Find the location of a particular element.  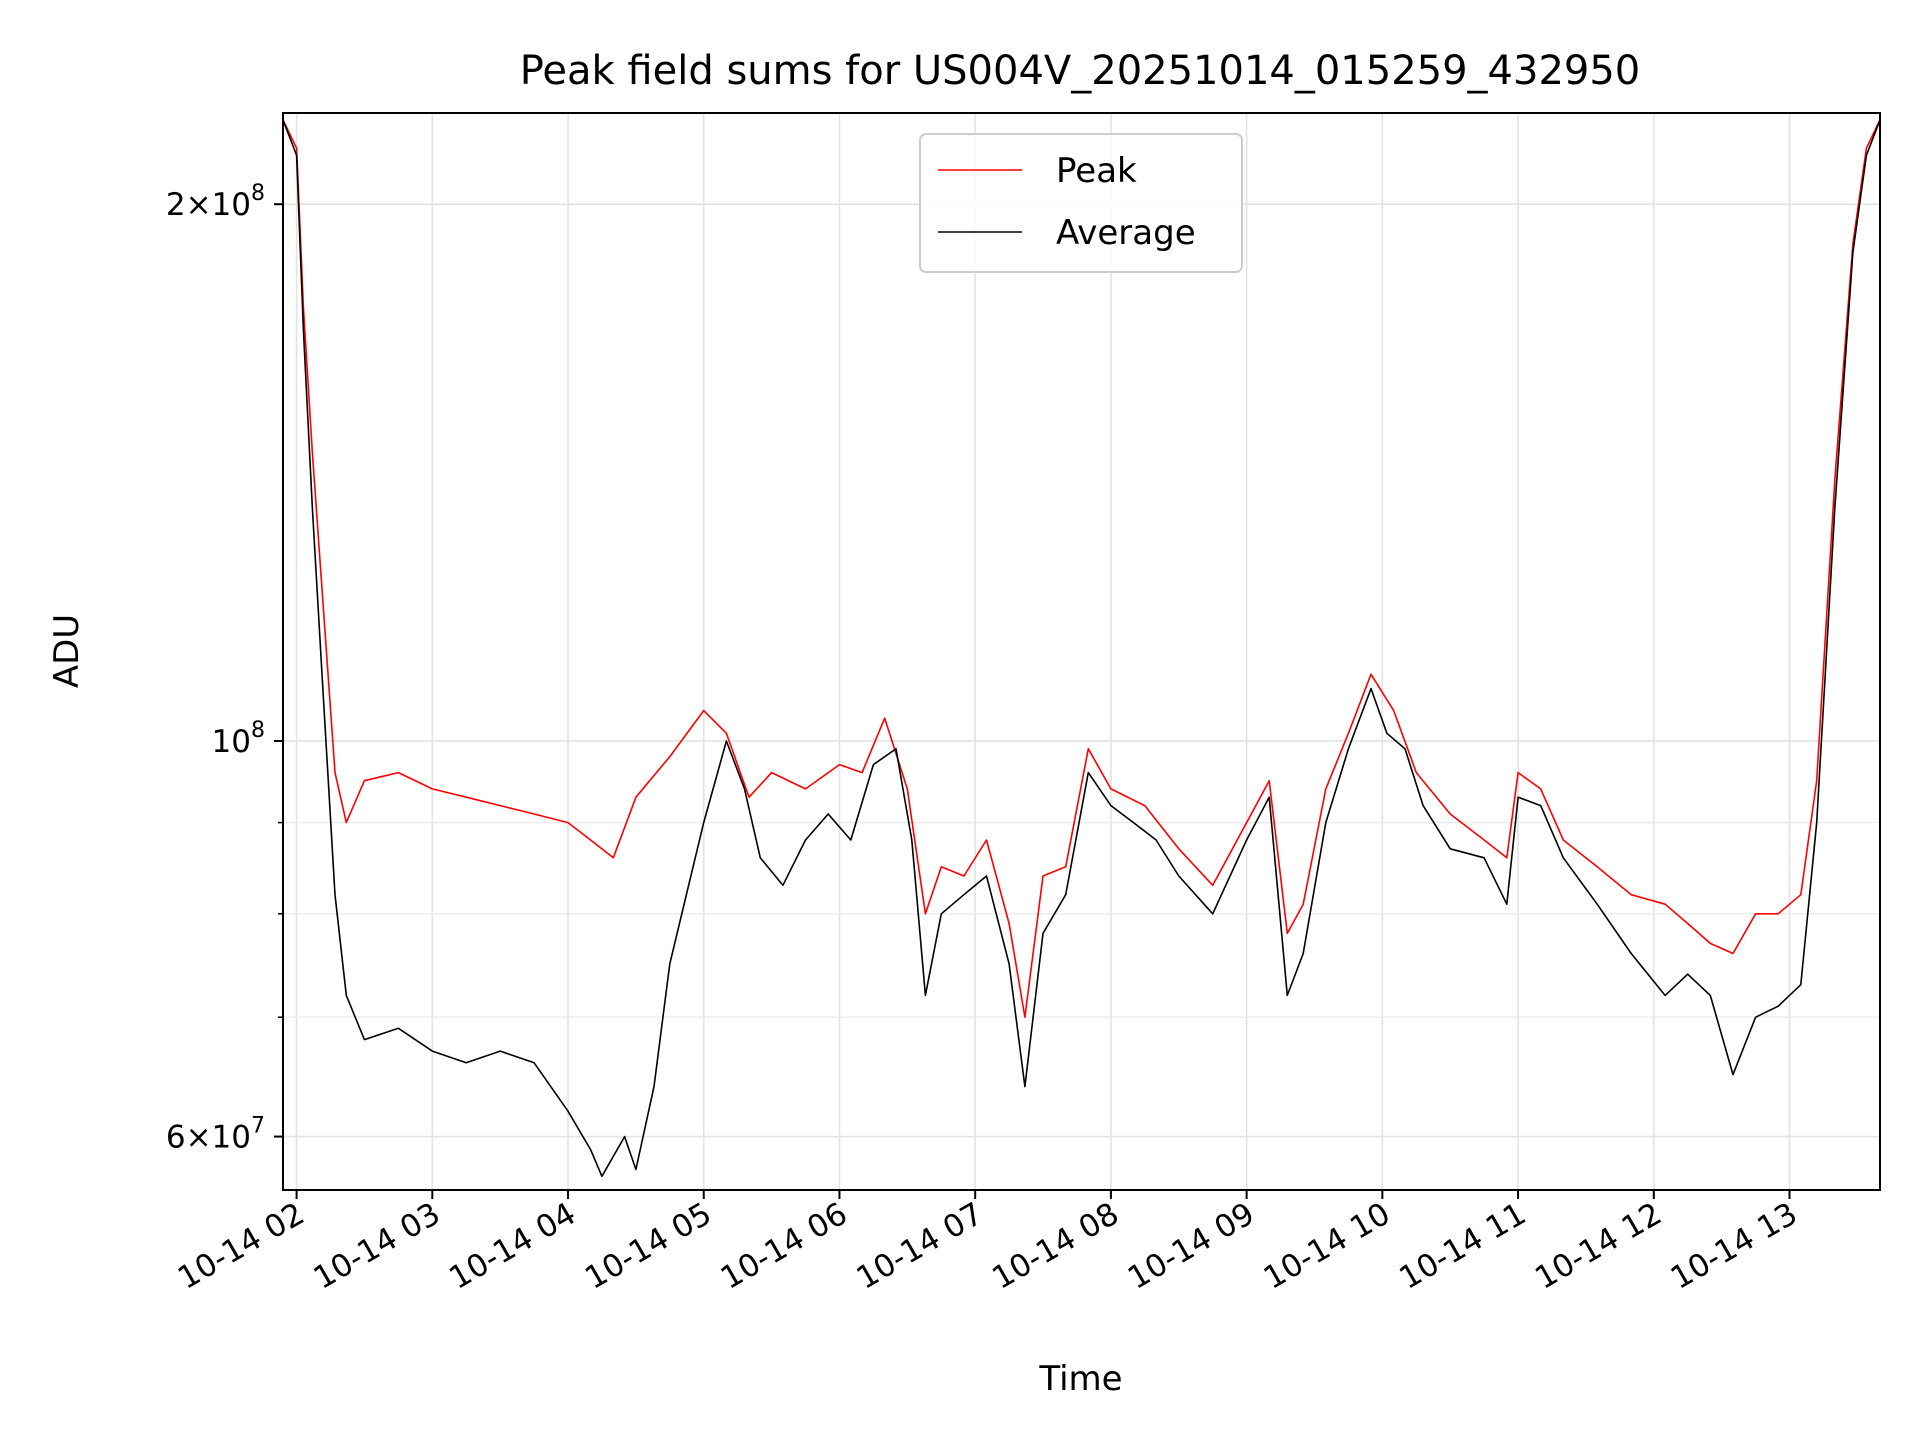

y-tick-mantissa: 10 is located at coordinates (231, 742).